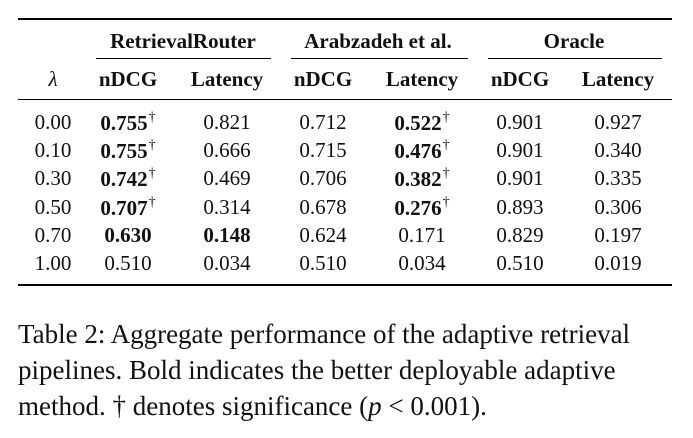  I want to click on cell-value: 0.666, so click(227, 150).